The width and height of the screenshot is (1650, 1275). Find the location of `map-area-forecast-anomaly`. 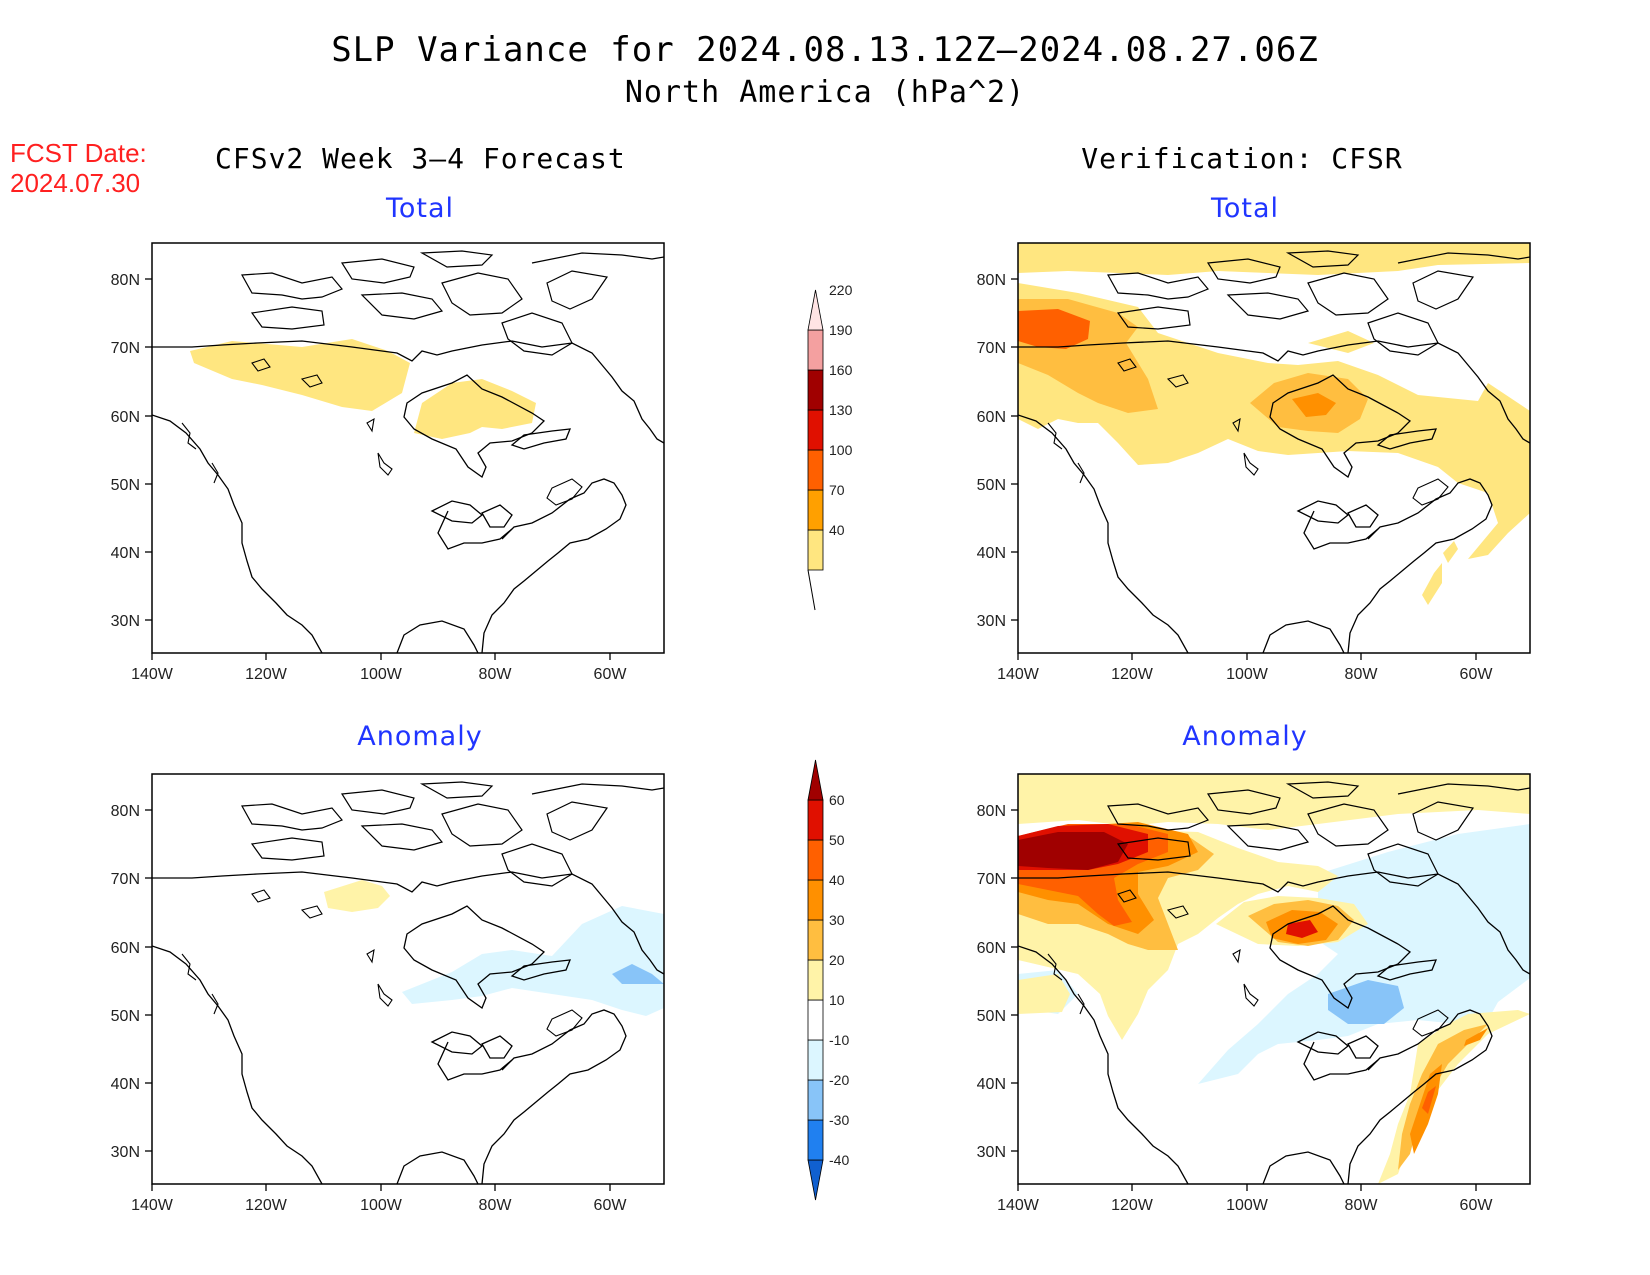

map-area-forecast-anomaly is located at coordinates (408, 982).